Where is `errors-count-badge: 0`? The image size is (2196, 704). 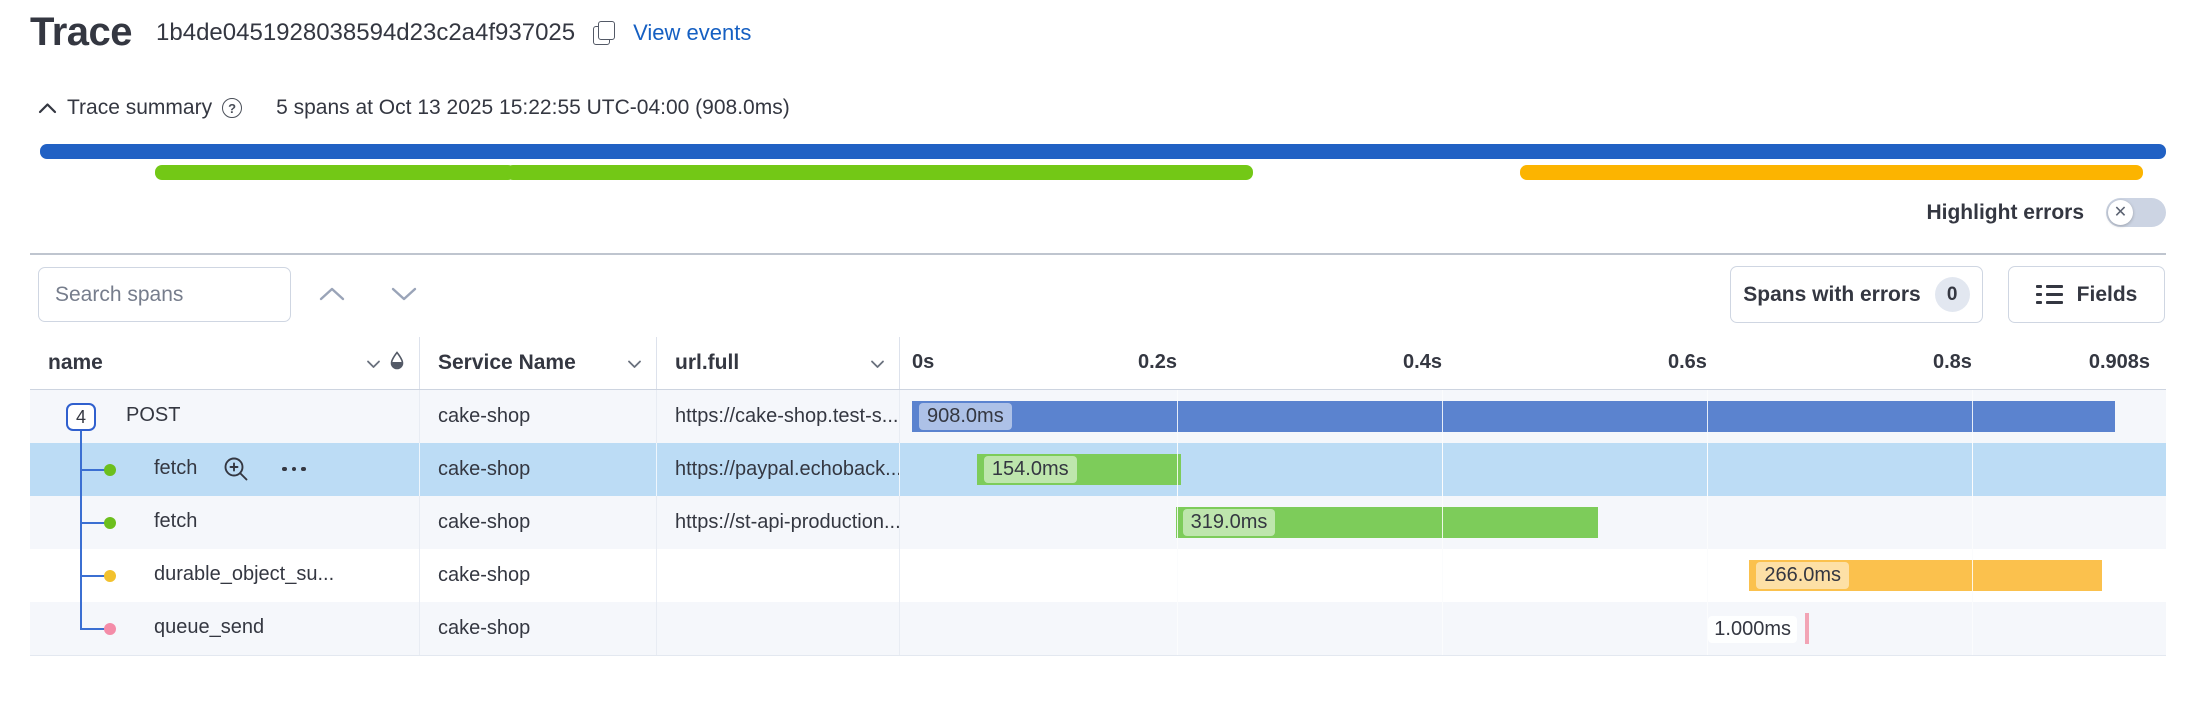
errors-count-badge: 0 is located at coordinates (1952, 294).